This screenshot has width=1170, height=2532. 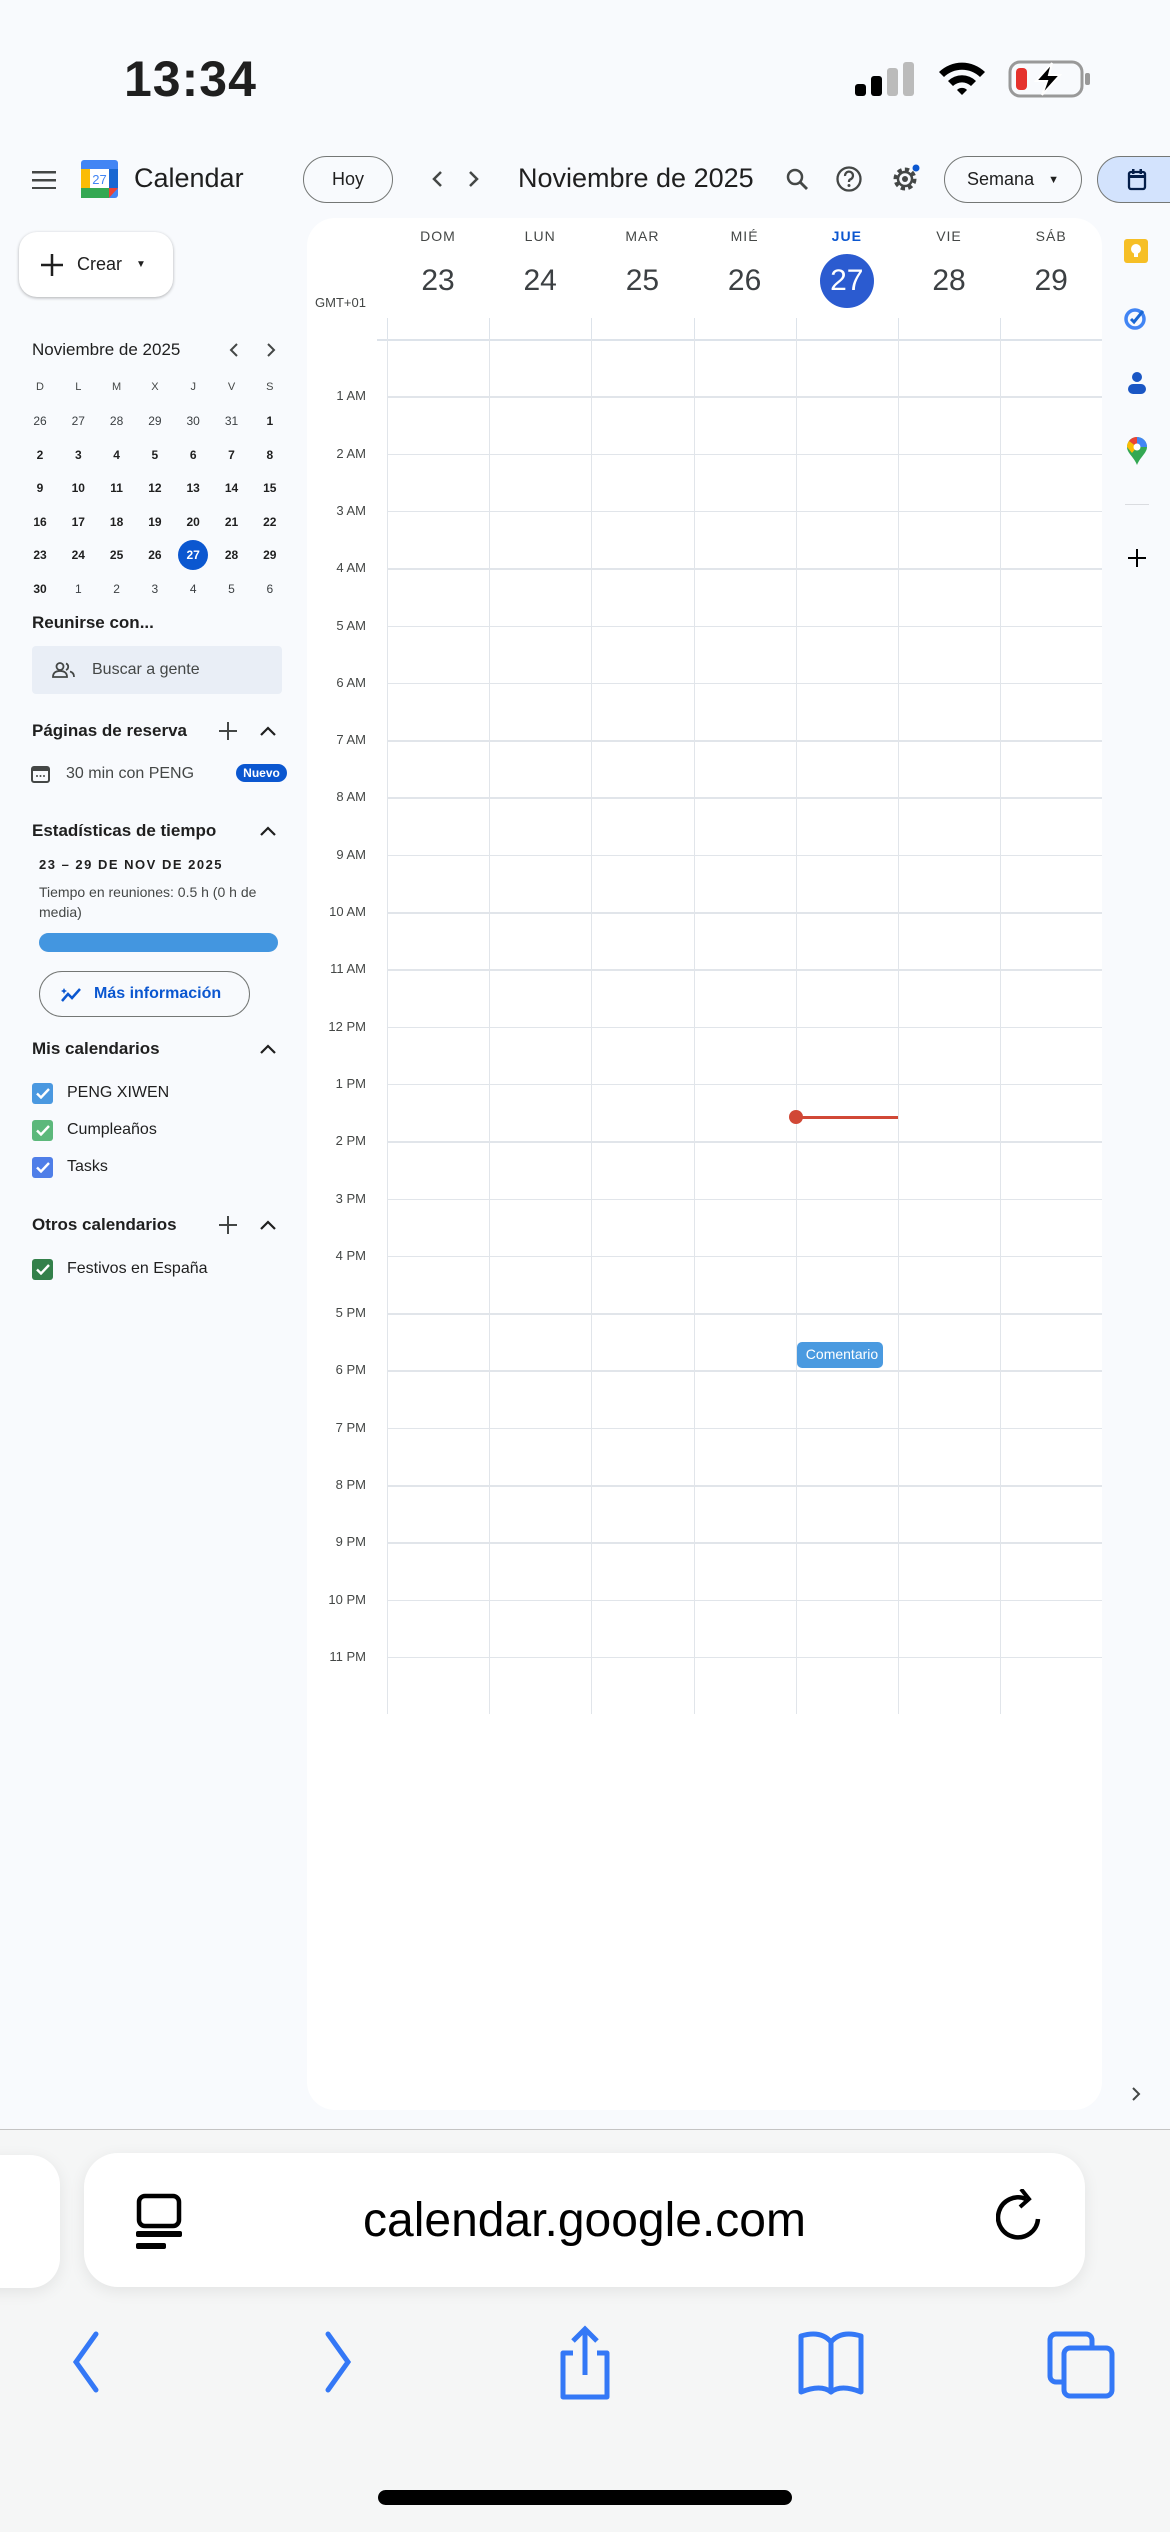 What do you see at coordinates (438, 281) in the screenshot?
I see `day-number-button: 23` at bounding box center [438, 281].